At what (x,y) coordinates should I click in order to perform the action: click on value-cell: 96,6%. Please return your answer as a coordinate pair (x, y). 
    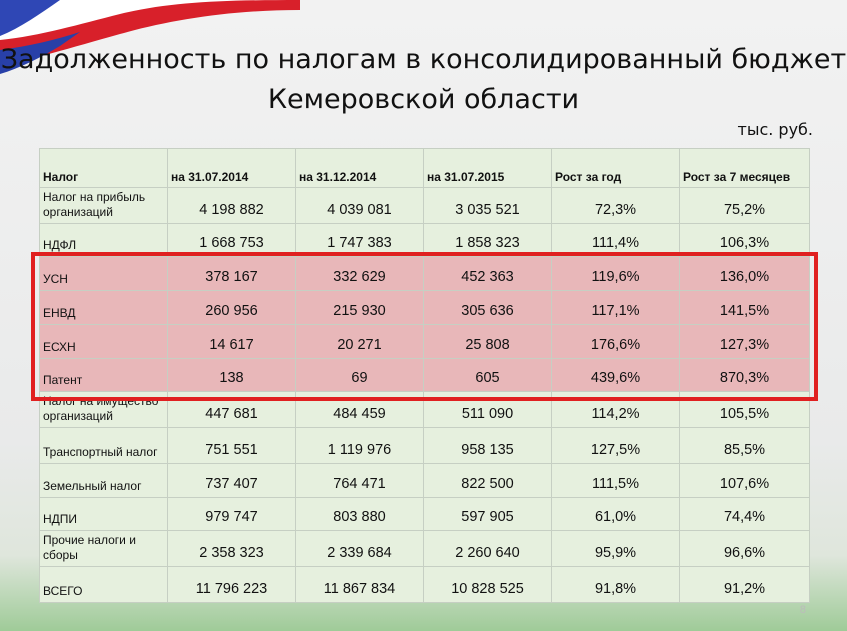
    Looking at the image, I should click on (744, 549).